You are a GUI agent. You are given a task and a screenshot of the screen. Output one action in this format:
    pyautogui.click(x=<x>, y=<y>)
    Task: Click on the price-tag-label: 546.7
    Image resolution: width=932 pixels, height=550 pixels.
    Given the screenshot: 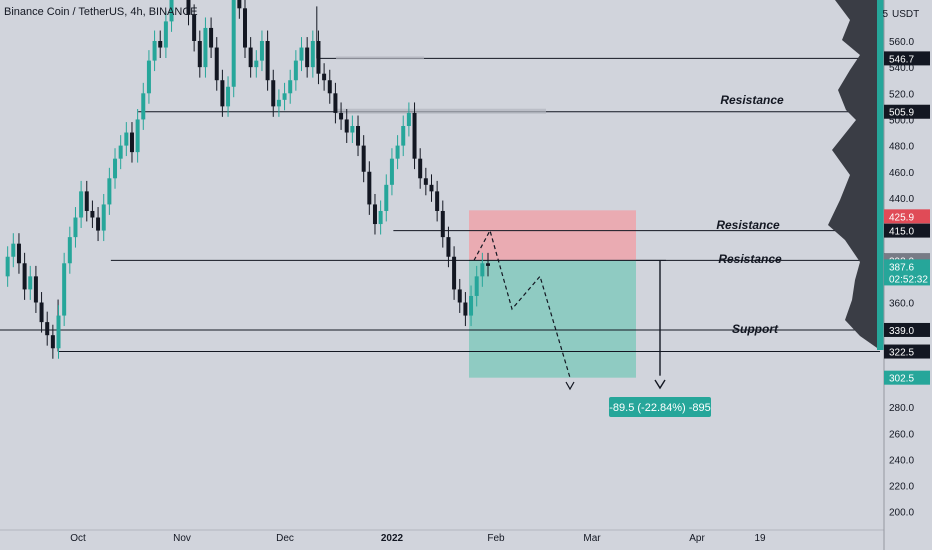 What is the action you would take?
    pyautogui.click(x=901, y=59)
    